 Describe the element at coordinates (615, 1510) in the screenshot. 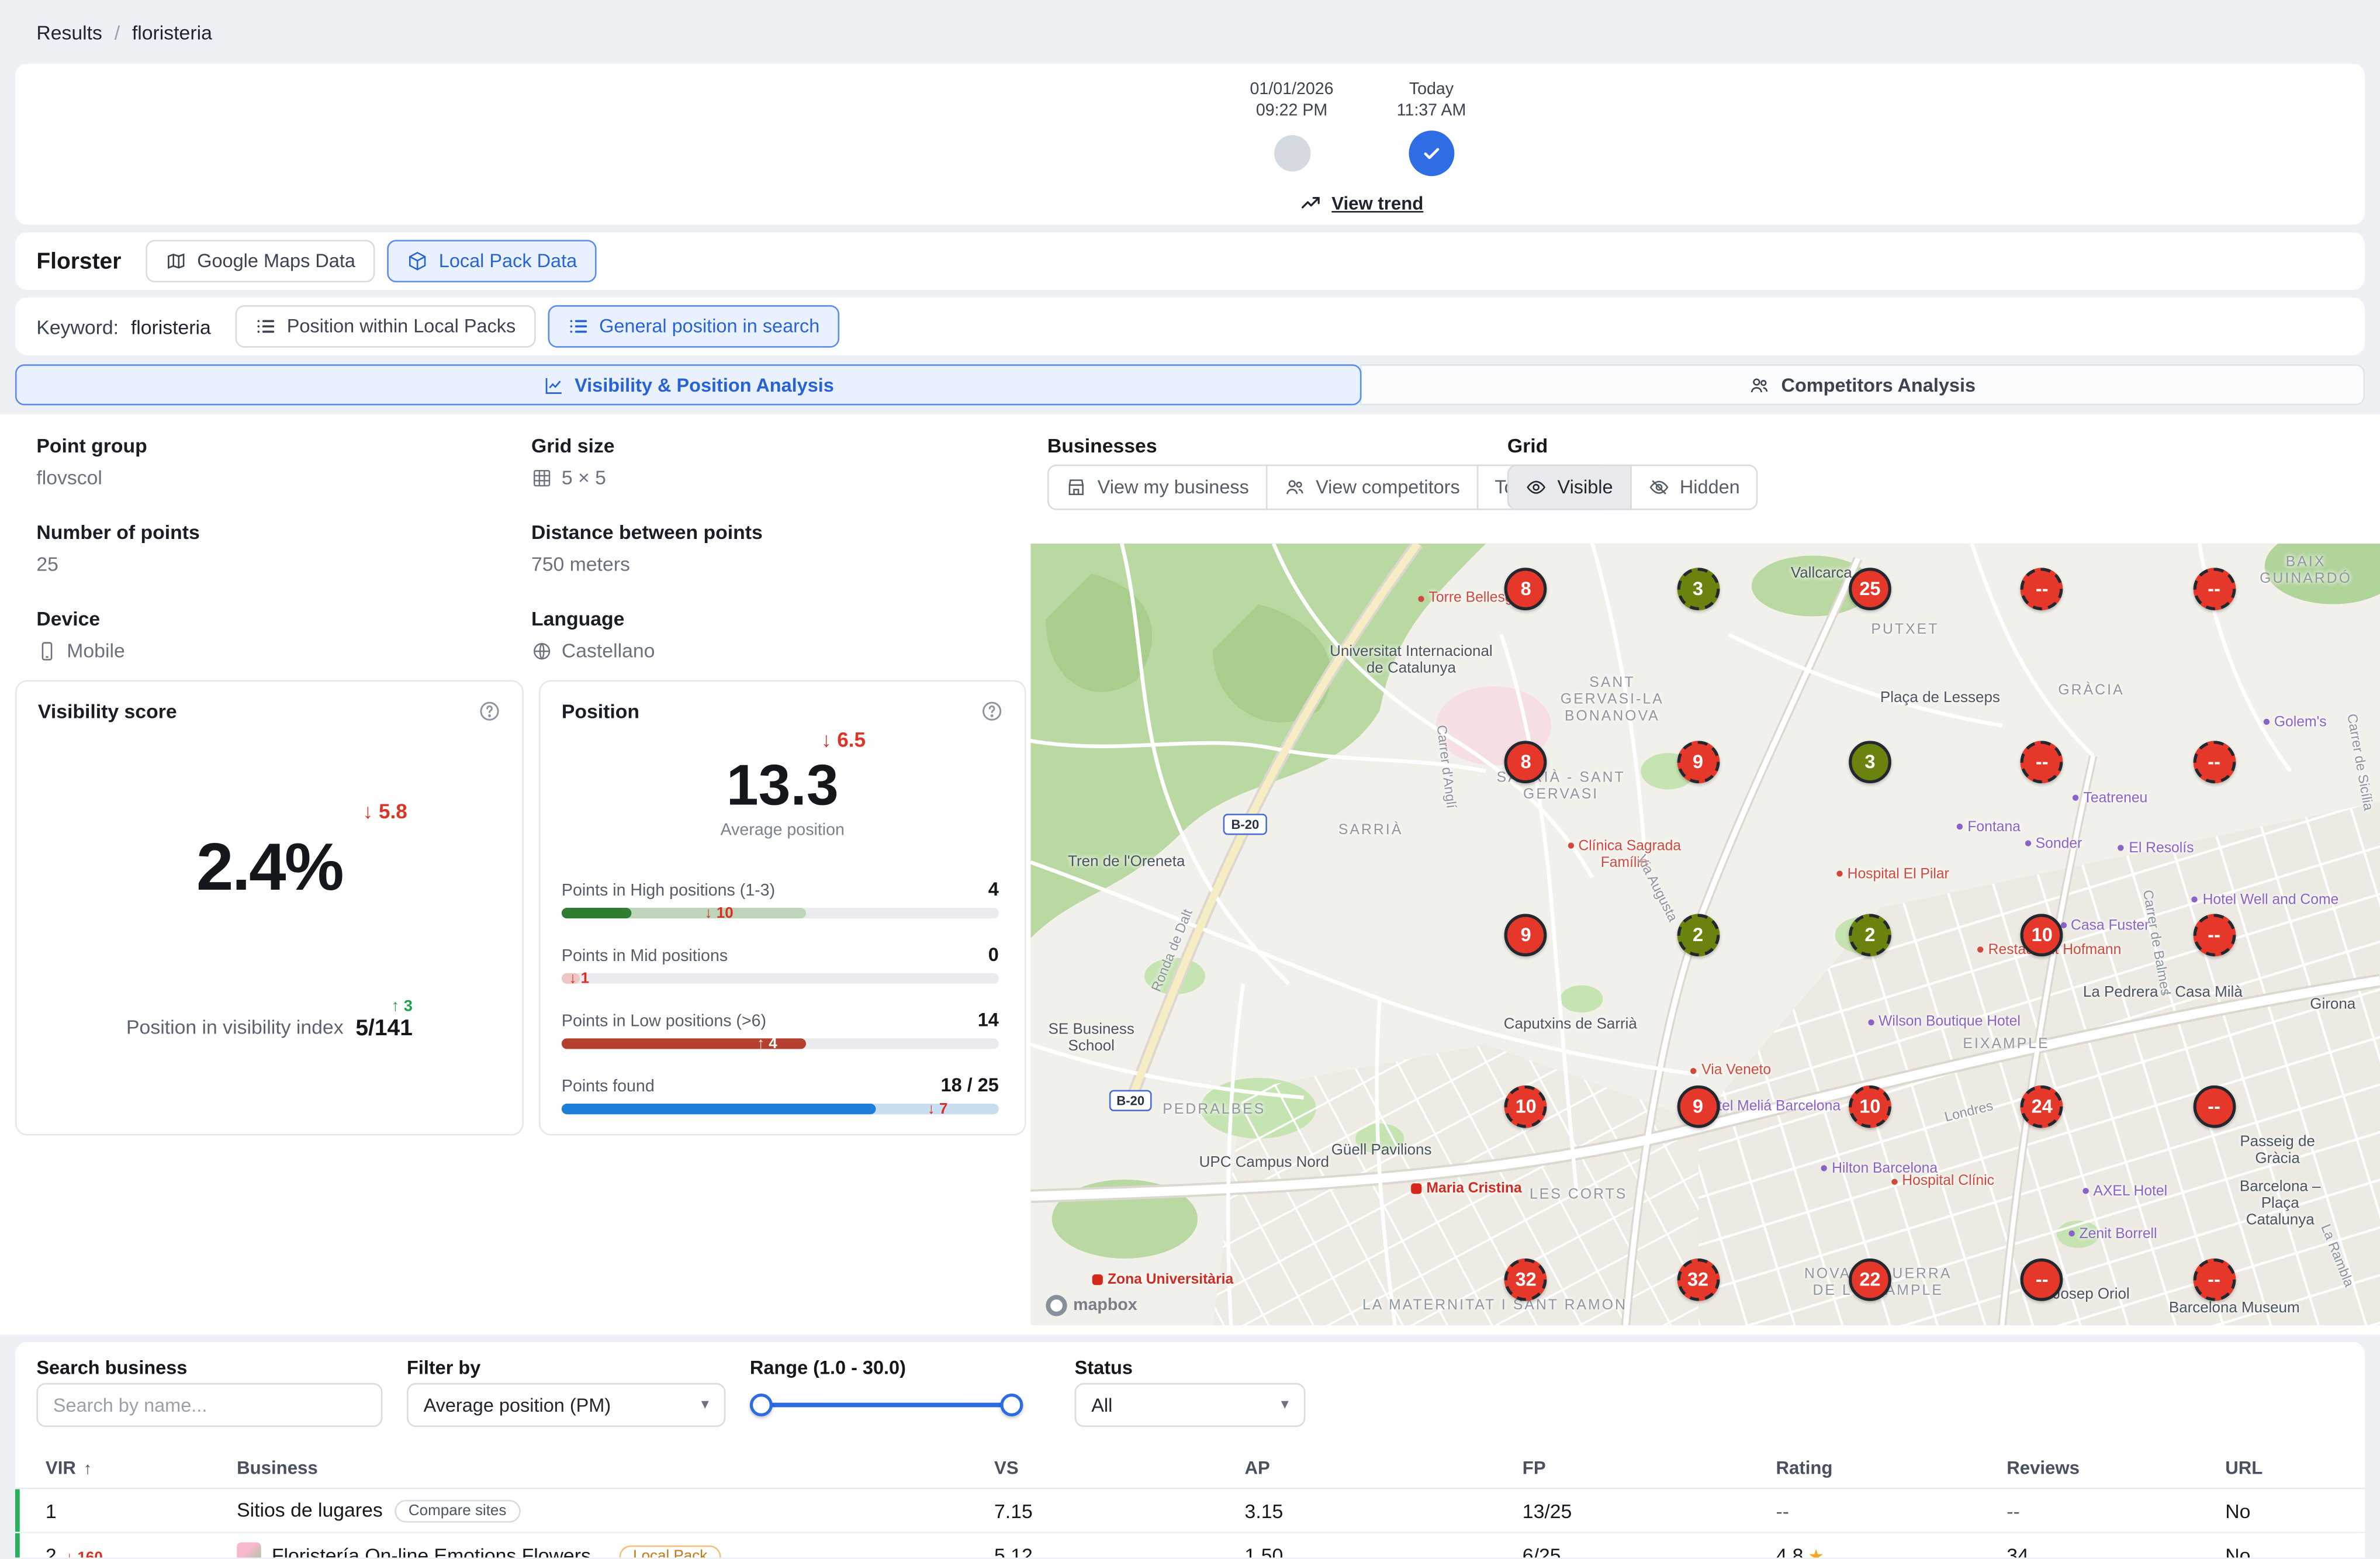

I see `cell-business: Sitios de lugares Compare sites` at that location.